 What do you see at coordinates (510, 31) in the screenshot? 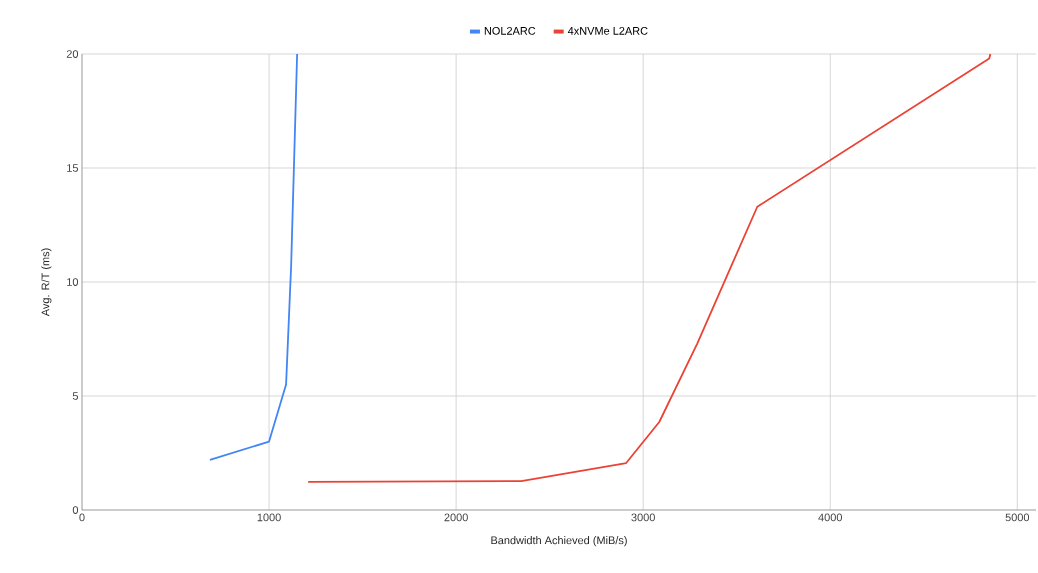
I see `legend-label: NOL2ARC` at bounding box center [510, 31].